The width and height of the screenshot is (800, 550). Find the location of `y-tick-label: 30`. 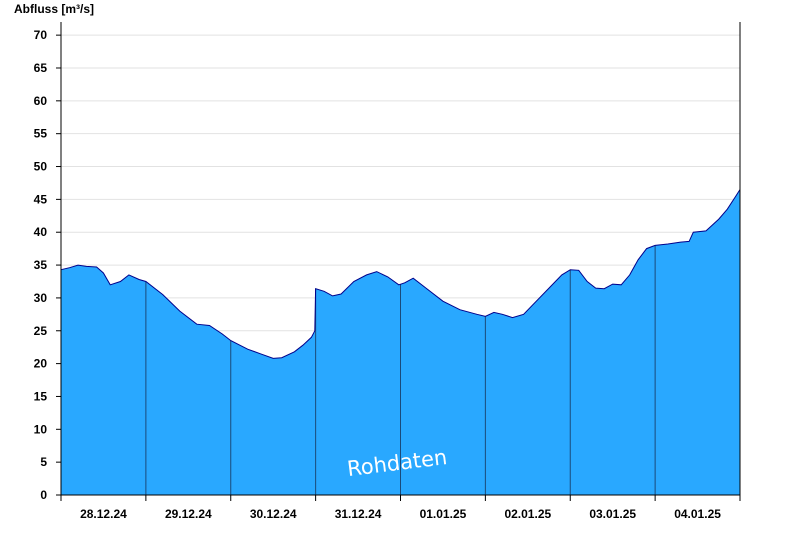

y-tick-label: 30 is located at coordinates (41, 298).